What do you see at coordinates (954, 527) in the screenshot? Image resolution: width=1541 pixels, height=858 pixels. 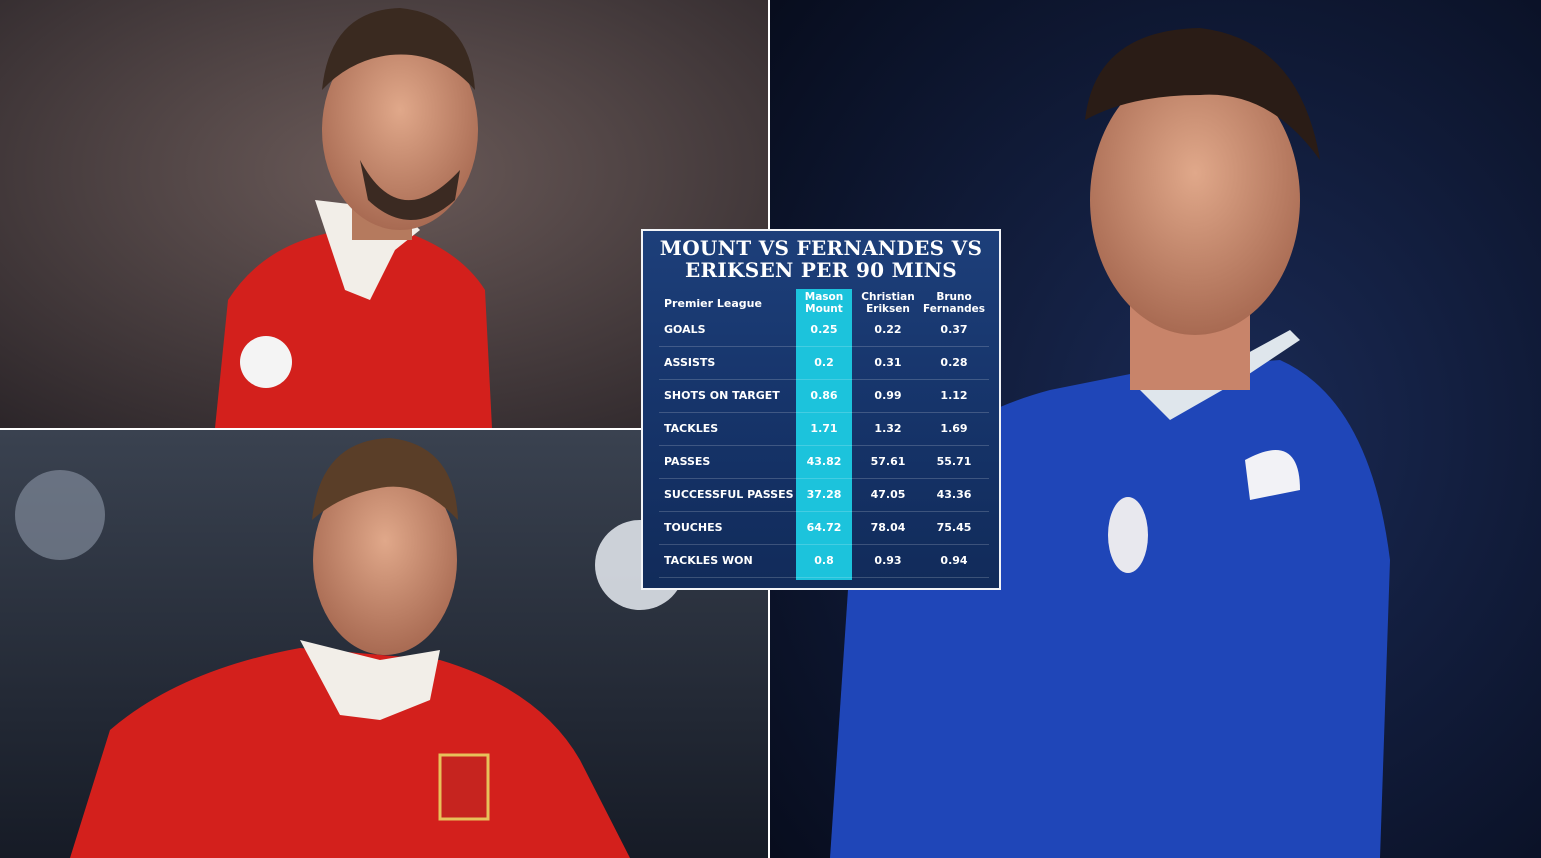 I see `stat-value: 75.45` at bounding box center [954, 527].